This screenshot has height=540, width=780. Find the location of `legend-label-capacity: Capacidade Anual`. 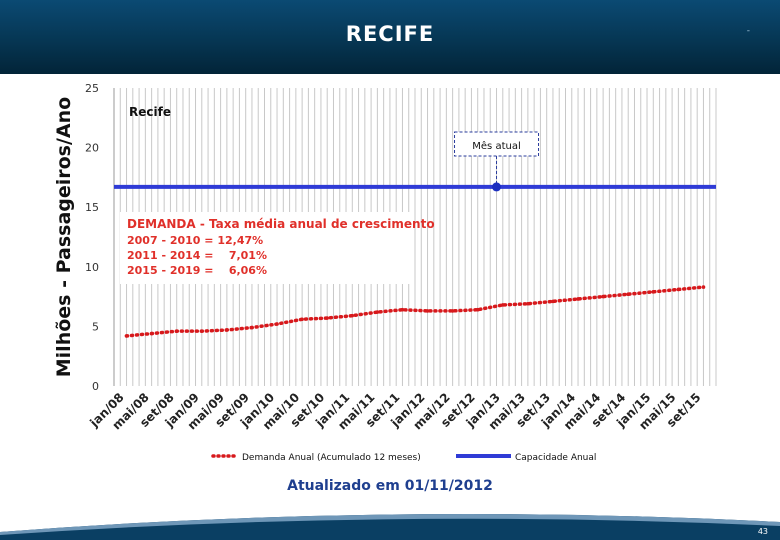

legend-label-capacity: Capacidade Anual is located at coordinates (555, 458).